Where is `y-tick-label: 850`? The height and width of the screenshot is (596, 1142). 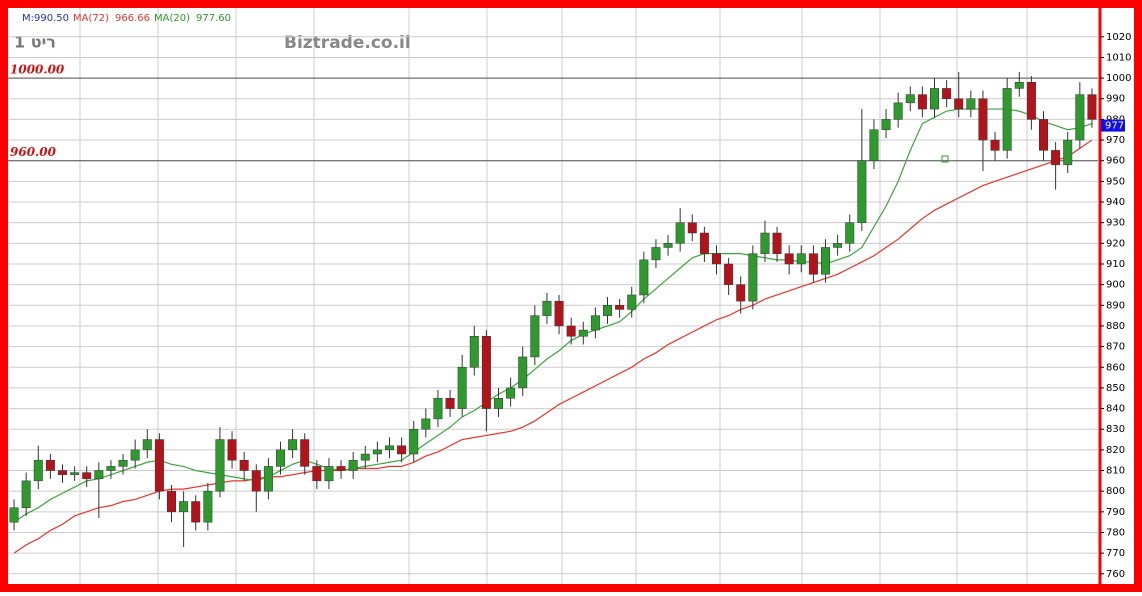 y-tick-label: 850 is located at coordinates (1115, 388).